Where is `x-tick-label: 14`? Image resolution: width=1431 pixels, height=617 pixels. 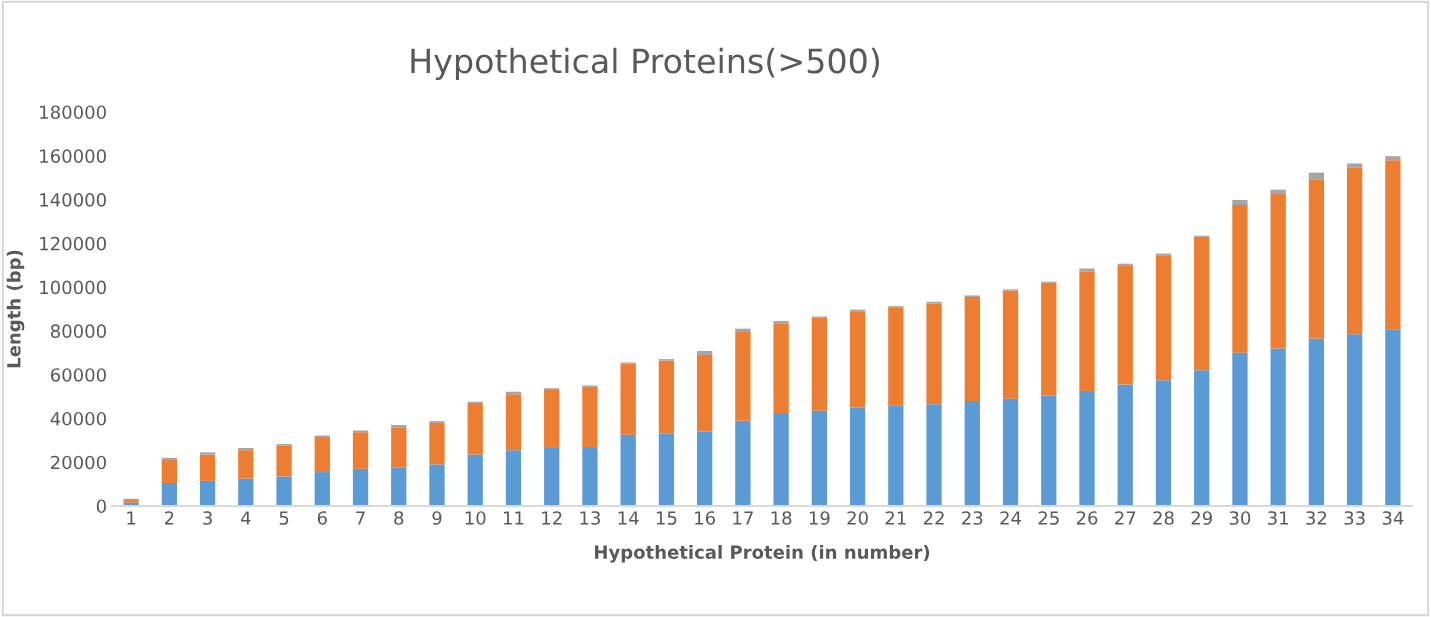 x-tick-label: 14 is located at coordinates (628, 518).